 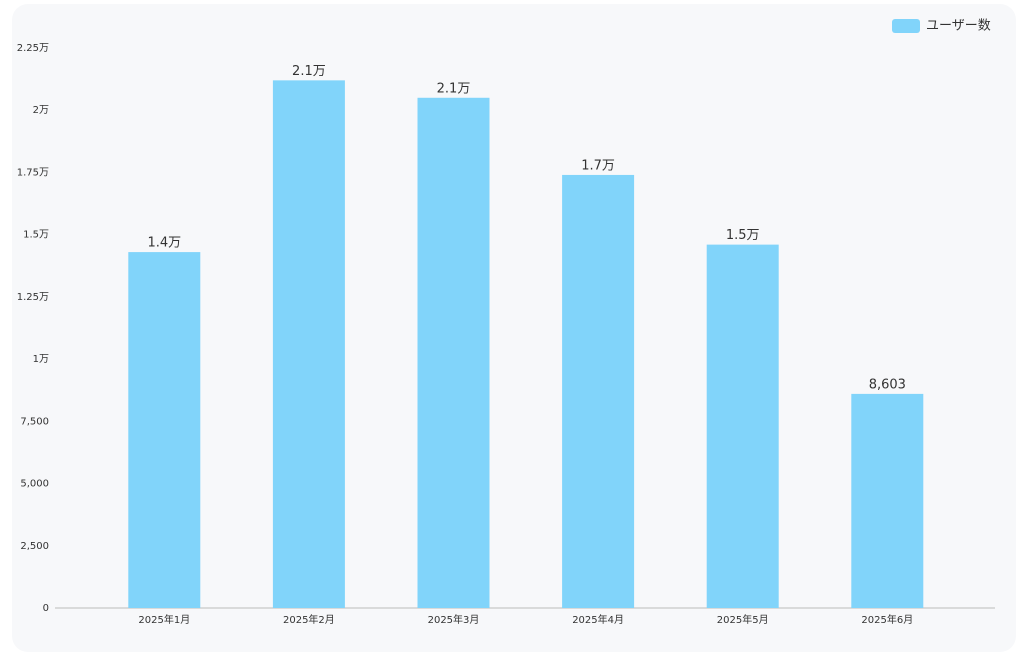 What do you see at coordinates (743, 619) in the screenshot?
I see `x-tick-label: 2025年5月` at bounding box center [743, 619].